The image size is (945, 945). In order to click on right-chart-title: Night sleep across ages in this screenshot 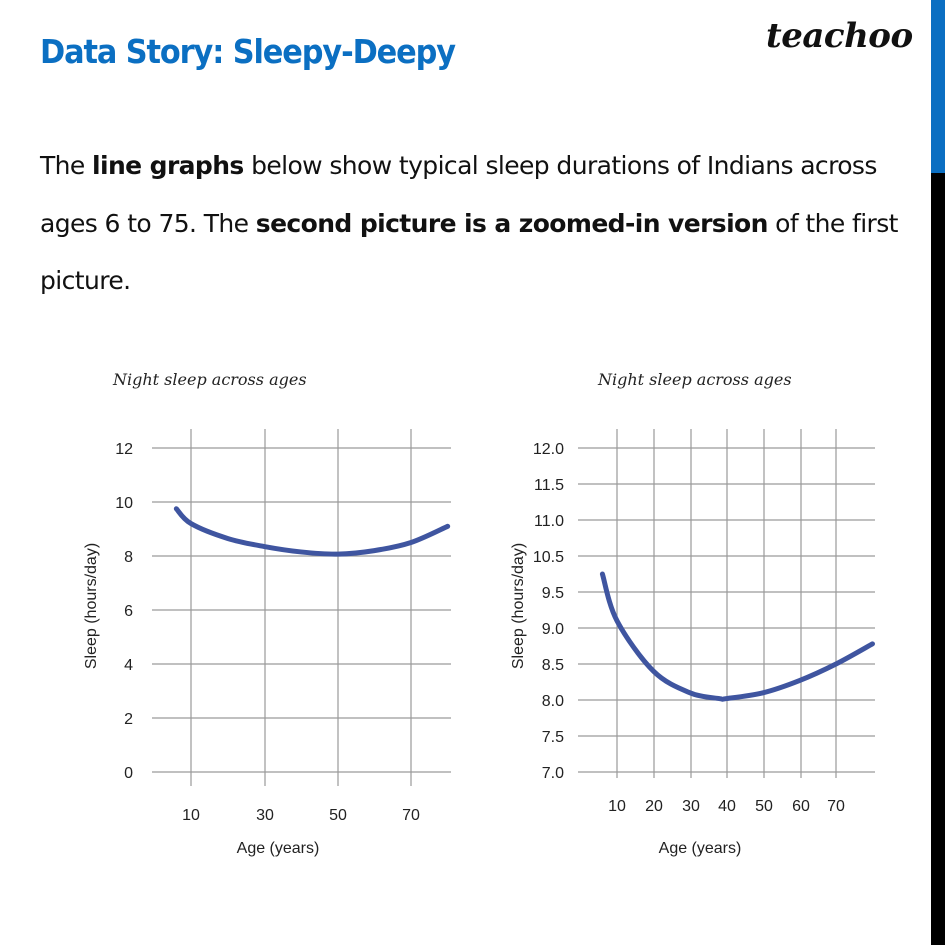, I will do `click(694, 379)`.